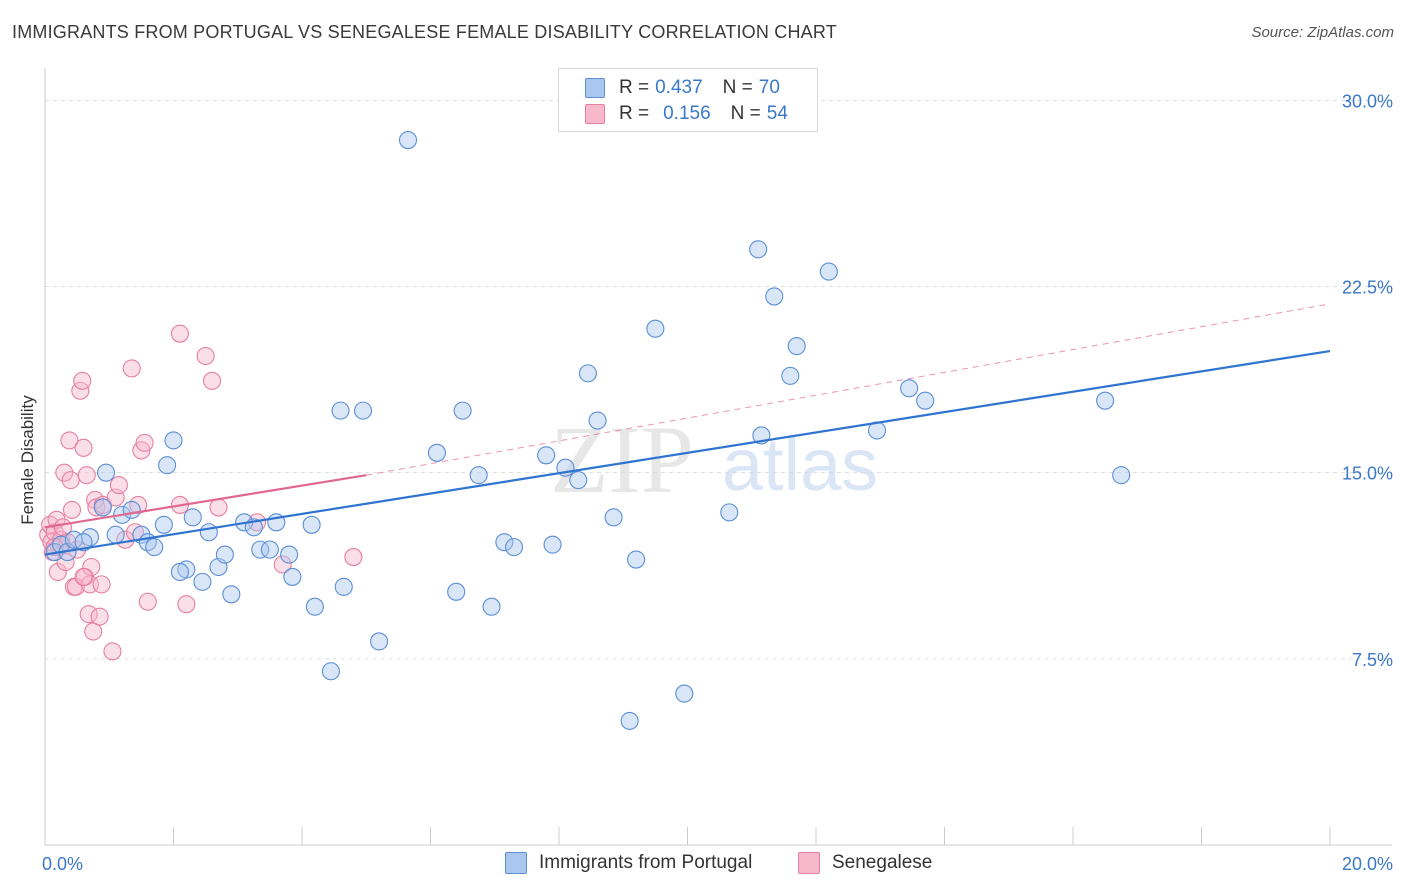 This screenshot has height=892, width=1406. What do you see at coordinates (882, 862) in the screenshot?
I see `legend-label-senegalese: Senegalese` at bounding box center [882, 862].